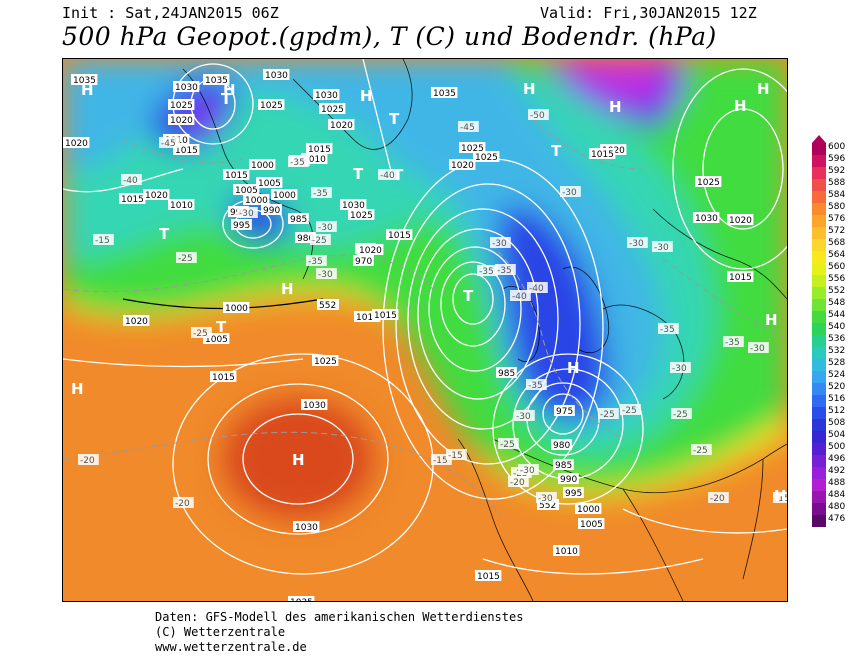 The width and height of the screenshot is (850, 657). I want to click on temperature-label: -50, so click(538, 115).